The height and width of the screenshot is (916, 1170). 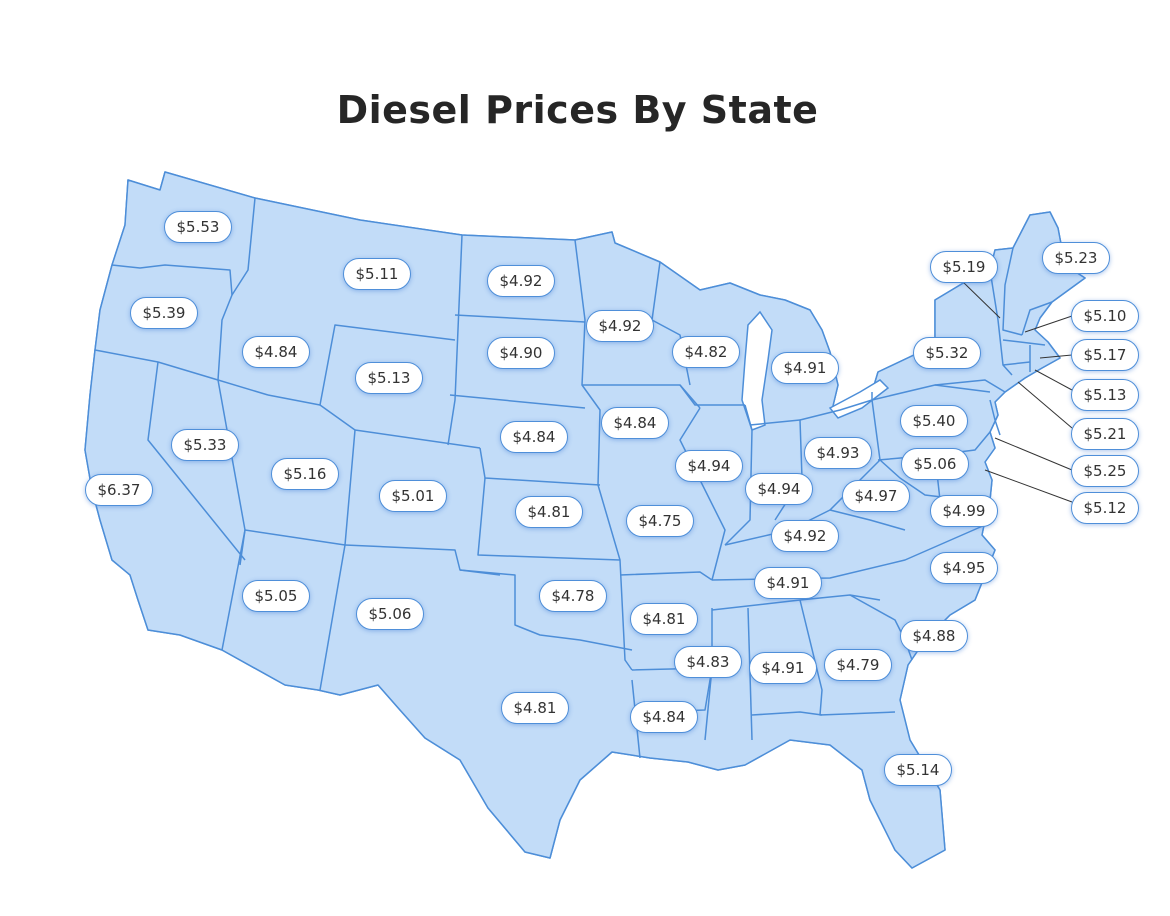 What do you see at coordinates (573, 596) in the screenshot?
I see `price-badge-ok: $4.78` at bounding box center [573, 596].